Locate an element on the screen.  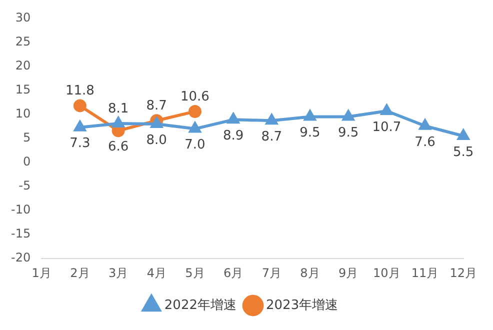
data-label: 7.0 is located at coordinates (195, 145).